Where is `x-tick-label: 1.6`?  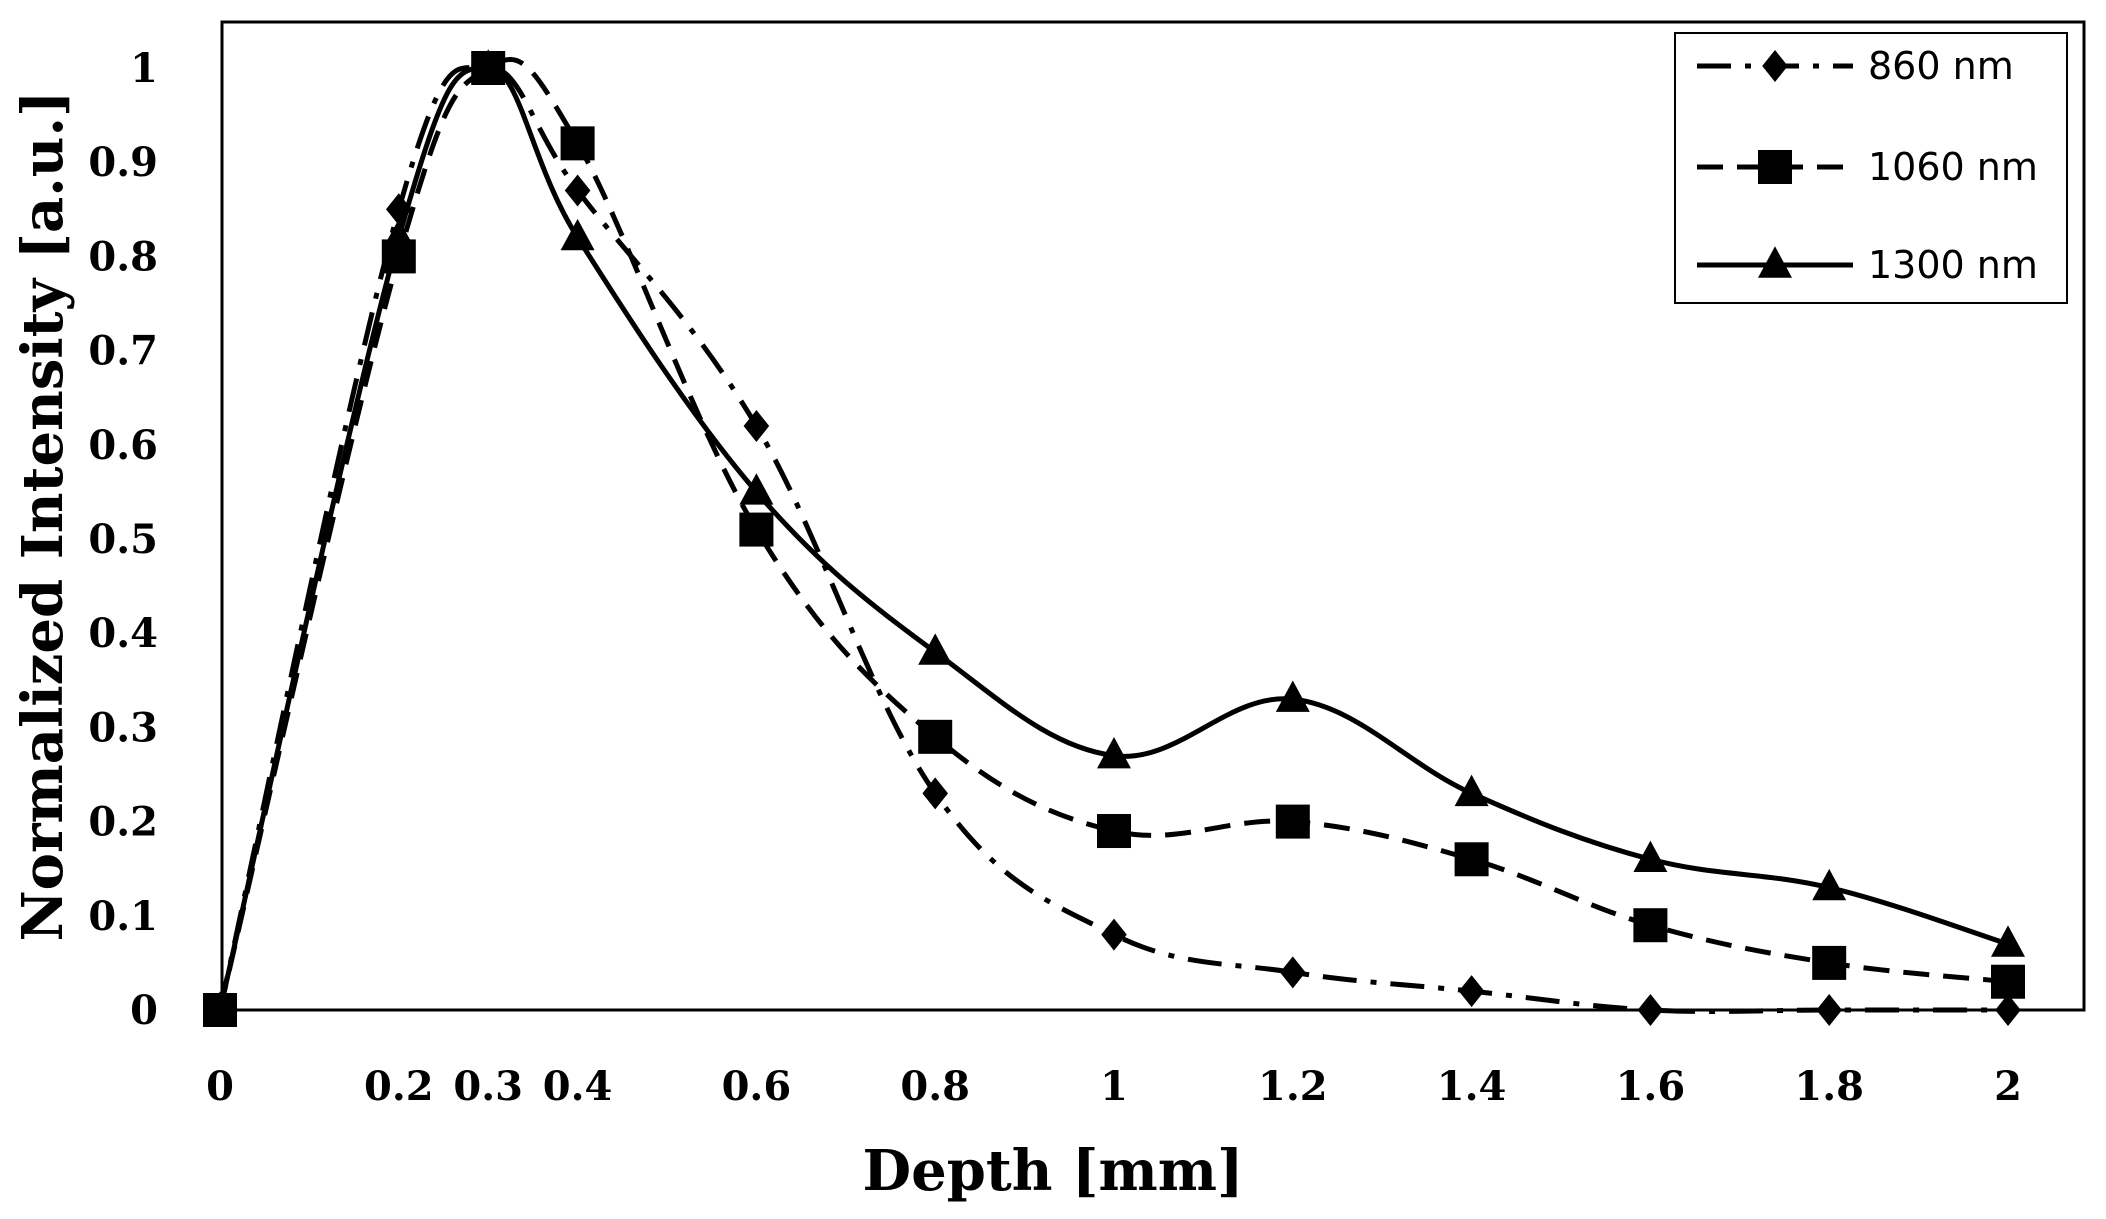
x-tick-label: 1.6 is located at coordinates (1651, 1086).